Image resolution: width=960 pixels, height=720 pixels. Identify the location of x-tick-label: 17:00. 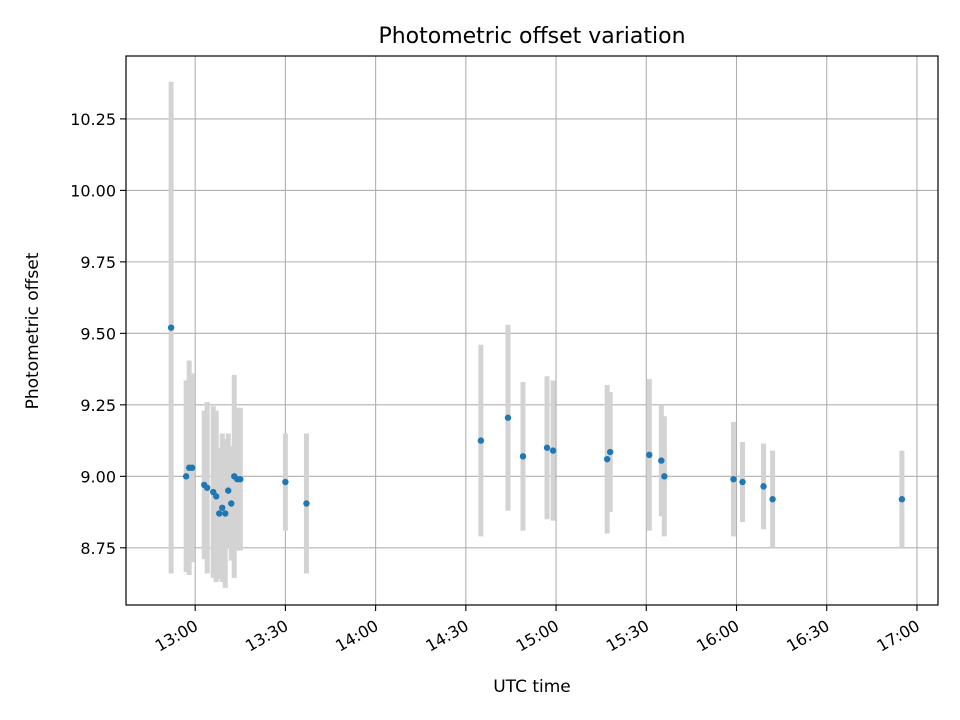
(898, 636).